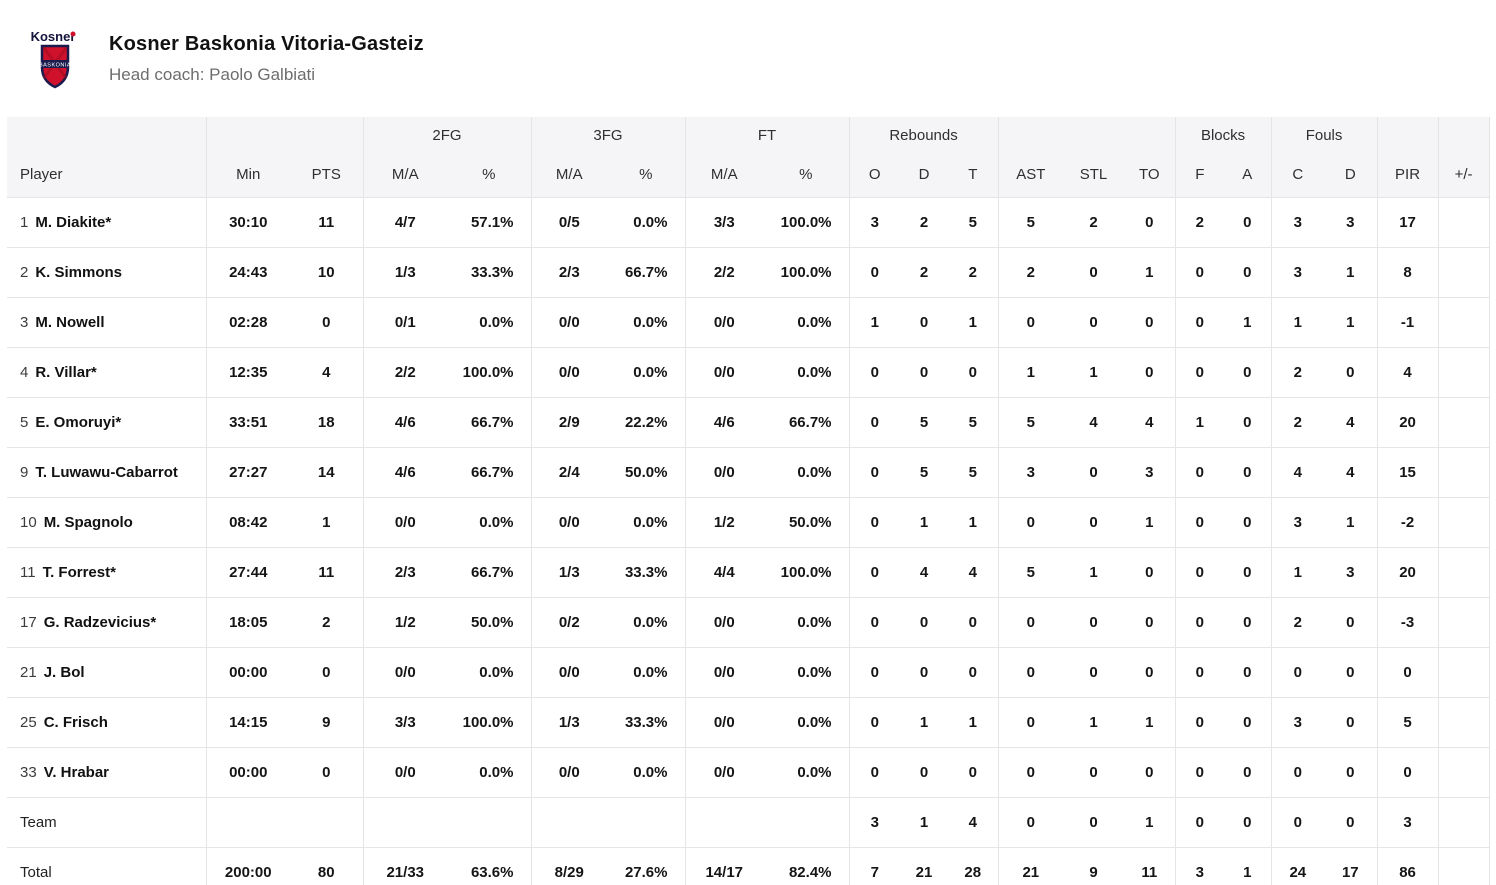 The width and height of the screenshot is (1496, 885). What do you see at coordinates (55, 65) in the screenshot?
I see `logo-shield-text: BASKONIA` at bounding box center [55, 65].